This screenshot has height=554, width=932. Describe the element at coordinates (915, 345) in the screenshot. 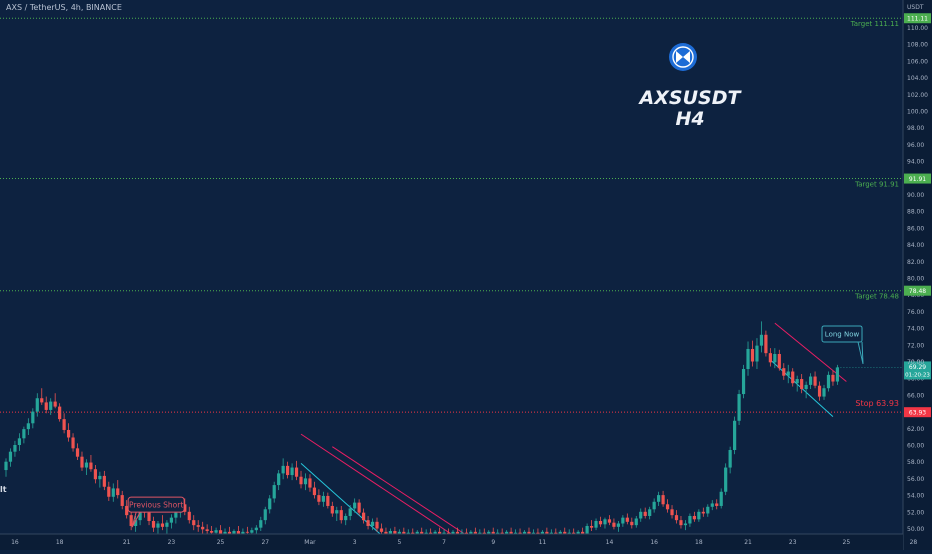

I see `y-tick-label: 72.00` at that location.